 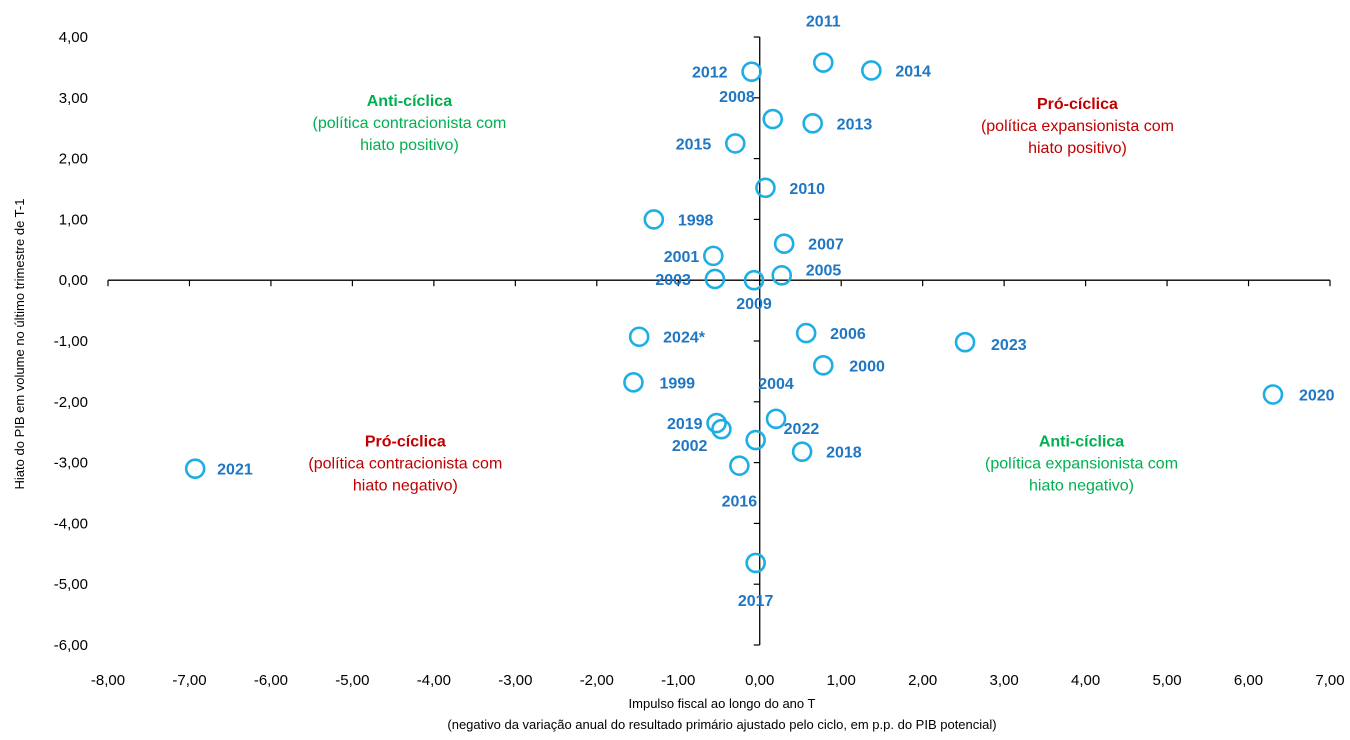 I want to click on data-point-1999: 1999, so click(x=659, y=382).